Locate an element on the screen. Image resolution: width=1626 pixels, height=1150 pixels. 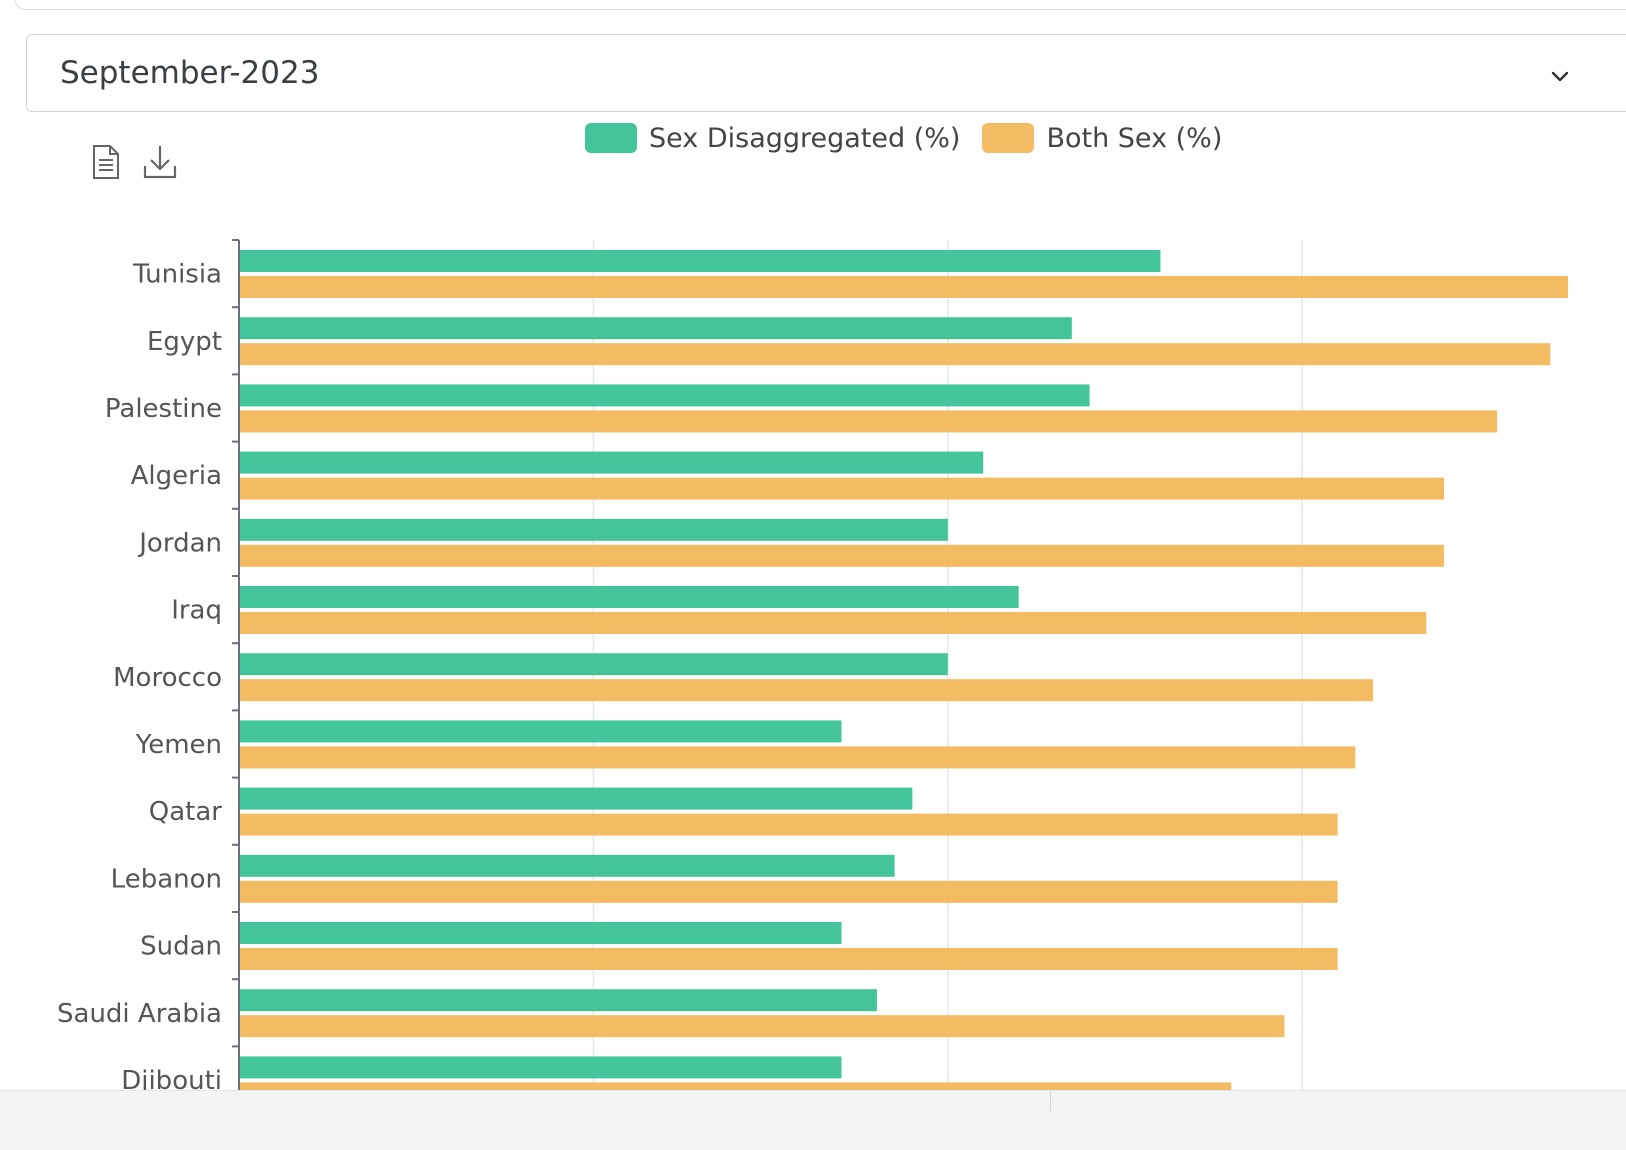
category-label: Morocco is located at coordinates (167, 678).